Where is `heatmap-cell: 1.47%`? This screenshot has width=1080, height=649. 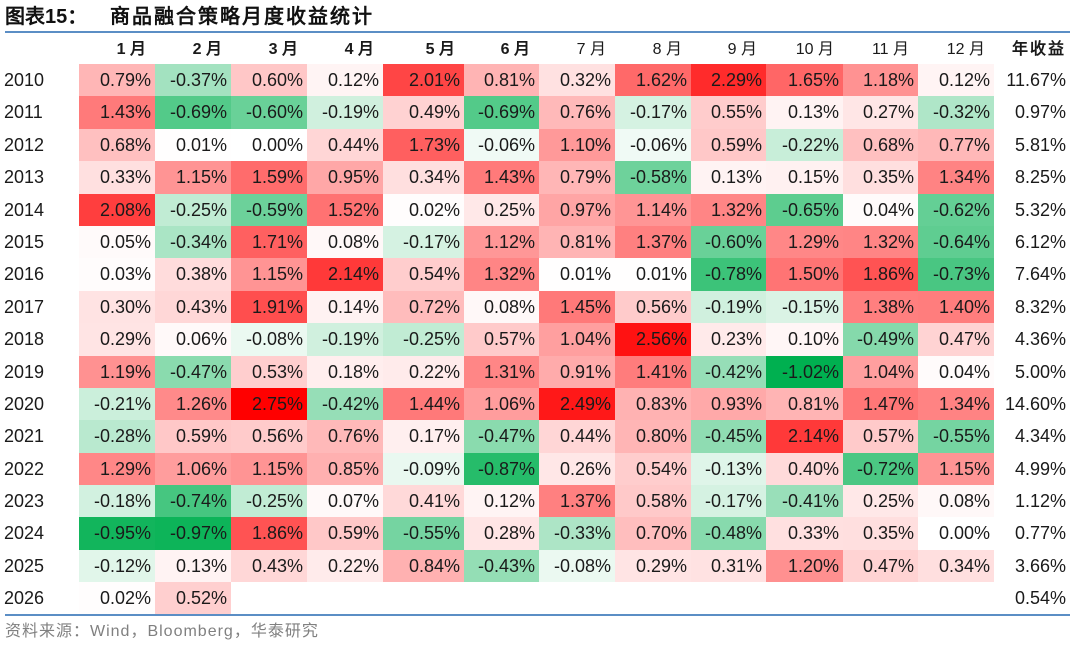
heatmap-cell: 1.47% is located at coordinates (880, 404).